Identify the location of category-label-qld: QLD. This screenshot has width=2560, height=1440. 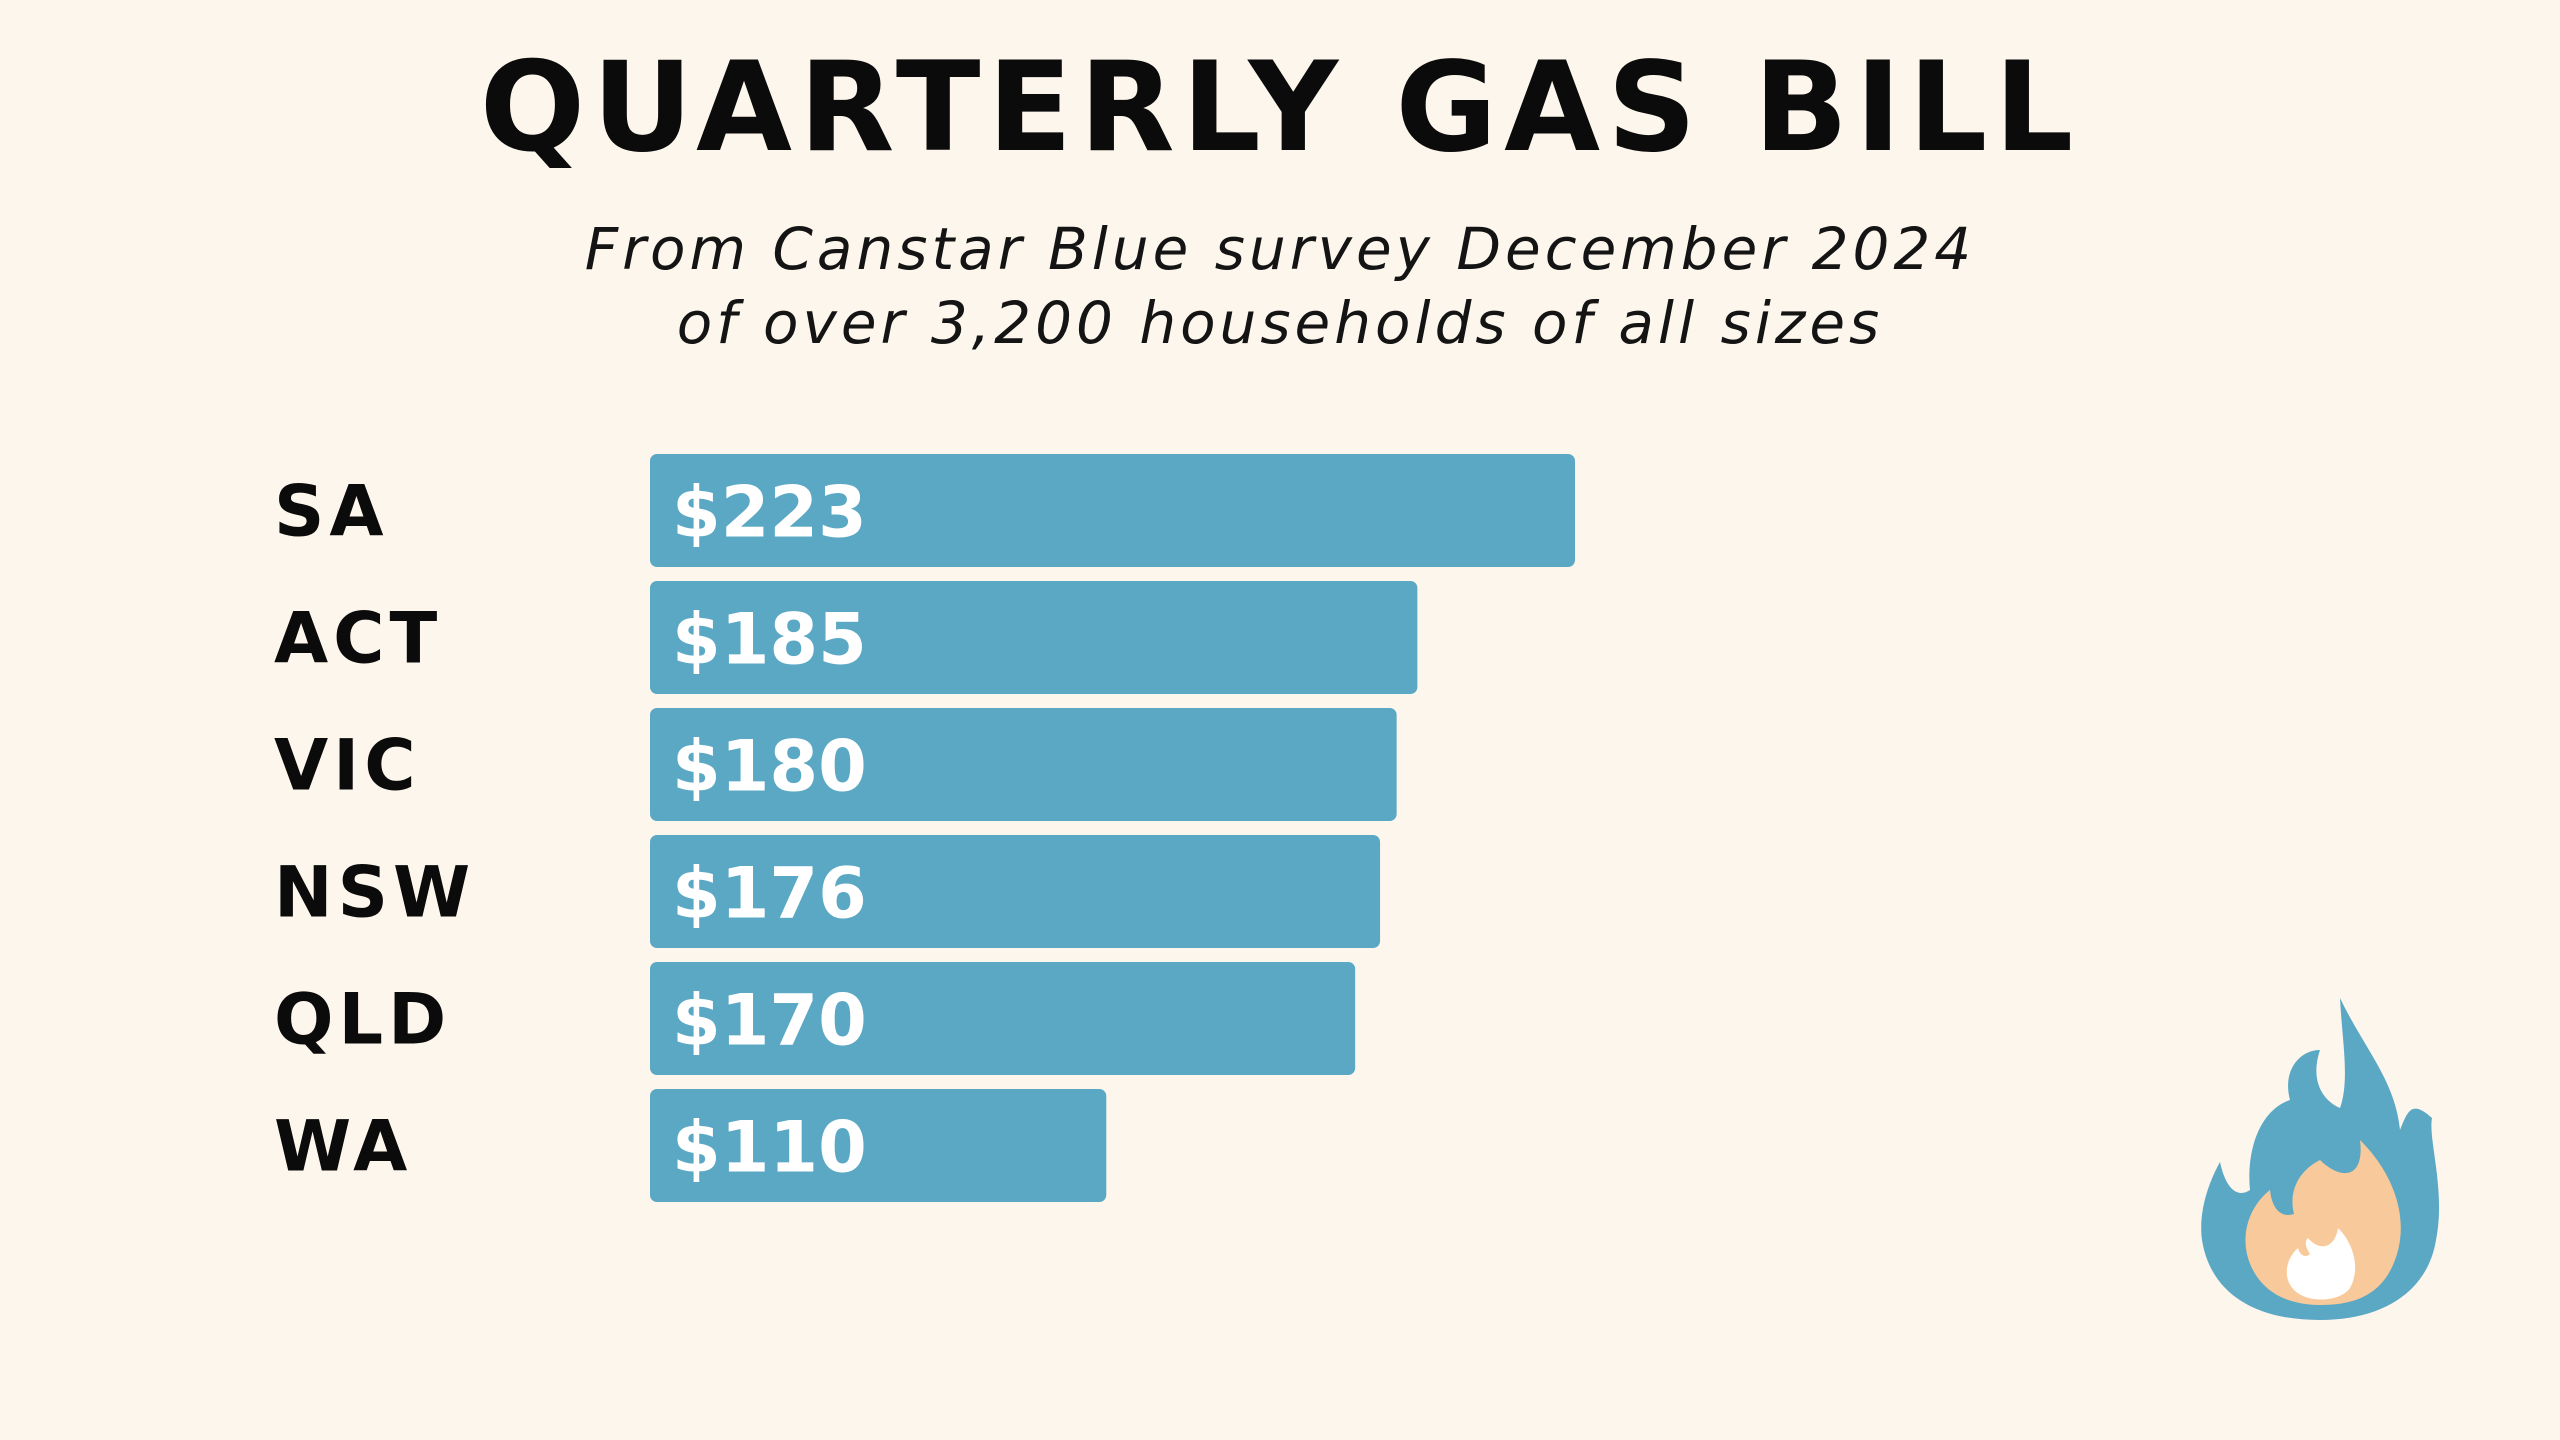
(362, 1020).